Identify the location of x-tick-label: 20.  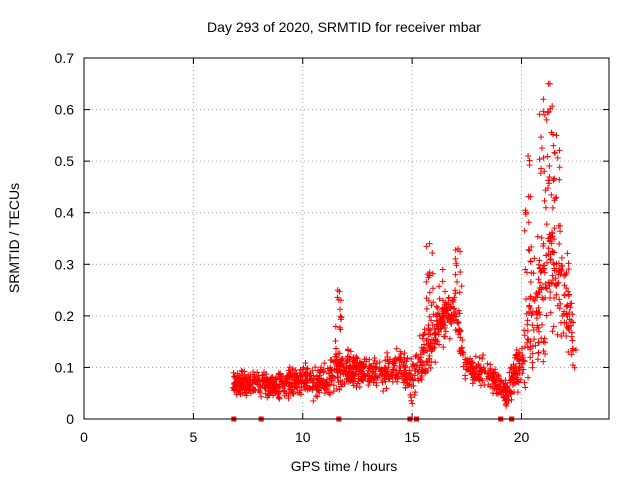
(522, 437).